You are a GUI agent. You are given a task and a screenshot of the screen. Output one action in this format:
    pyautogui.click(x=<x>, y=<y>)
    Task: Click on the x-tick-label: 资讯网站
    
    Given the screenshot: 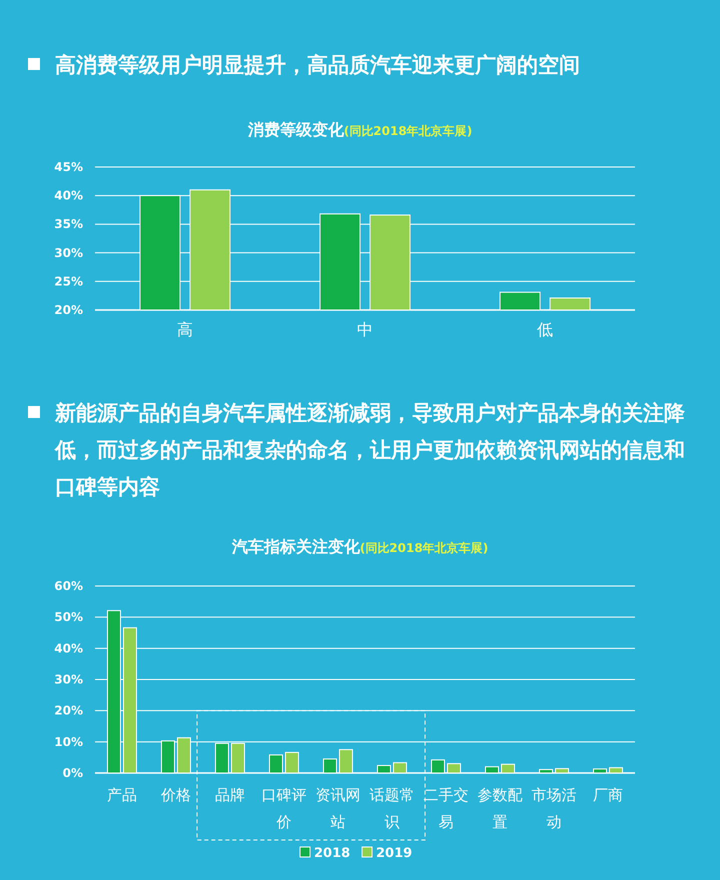 What is the action you would take?
    pyautogui.click(x=338, y=808)
    